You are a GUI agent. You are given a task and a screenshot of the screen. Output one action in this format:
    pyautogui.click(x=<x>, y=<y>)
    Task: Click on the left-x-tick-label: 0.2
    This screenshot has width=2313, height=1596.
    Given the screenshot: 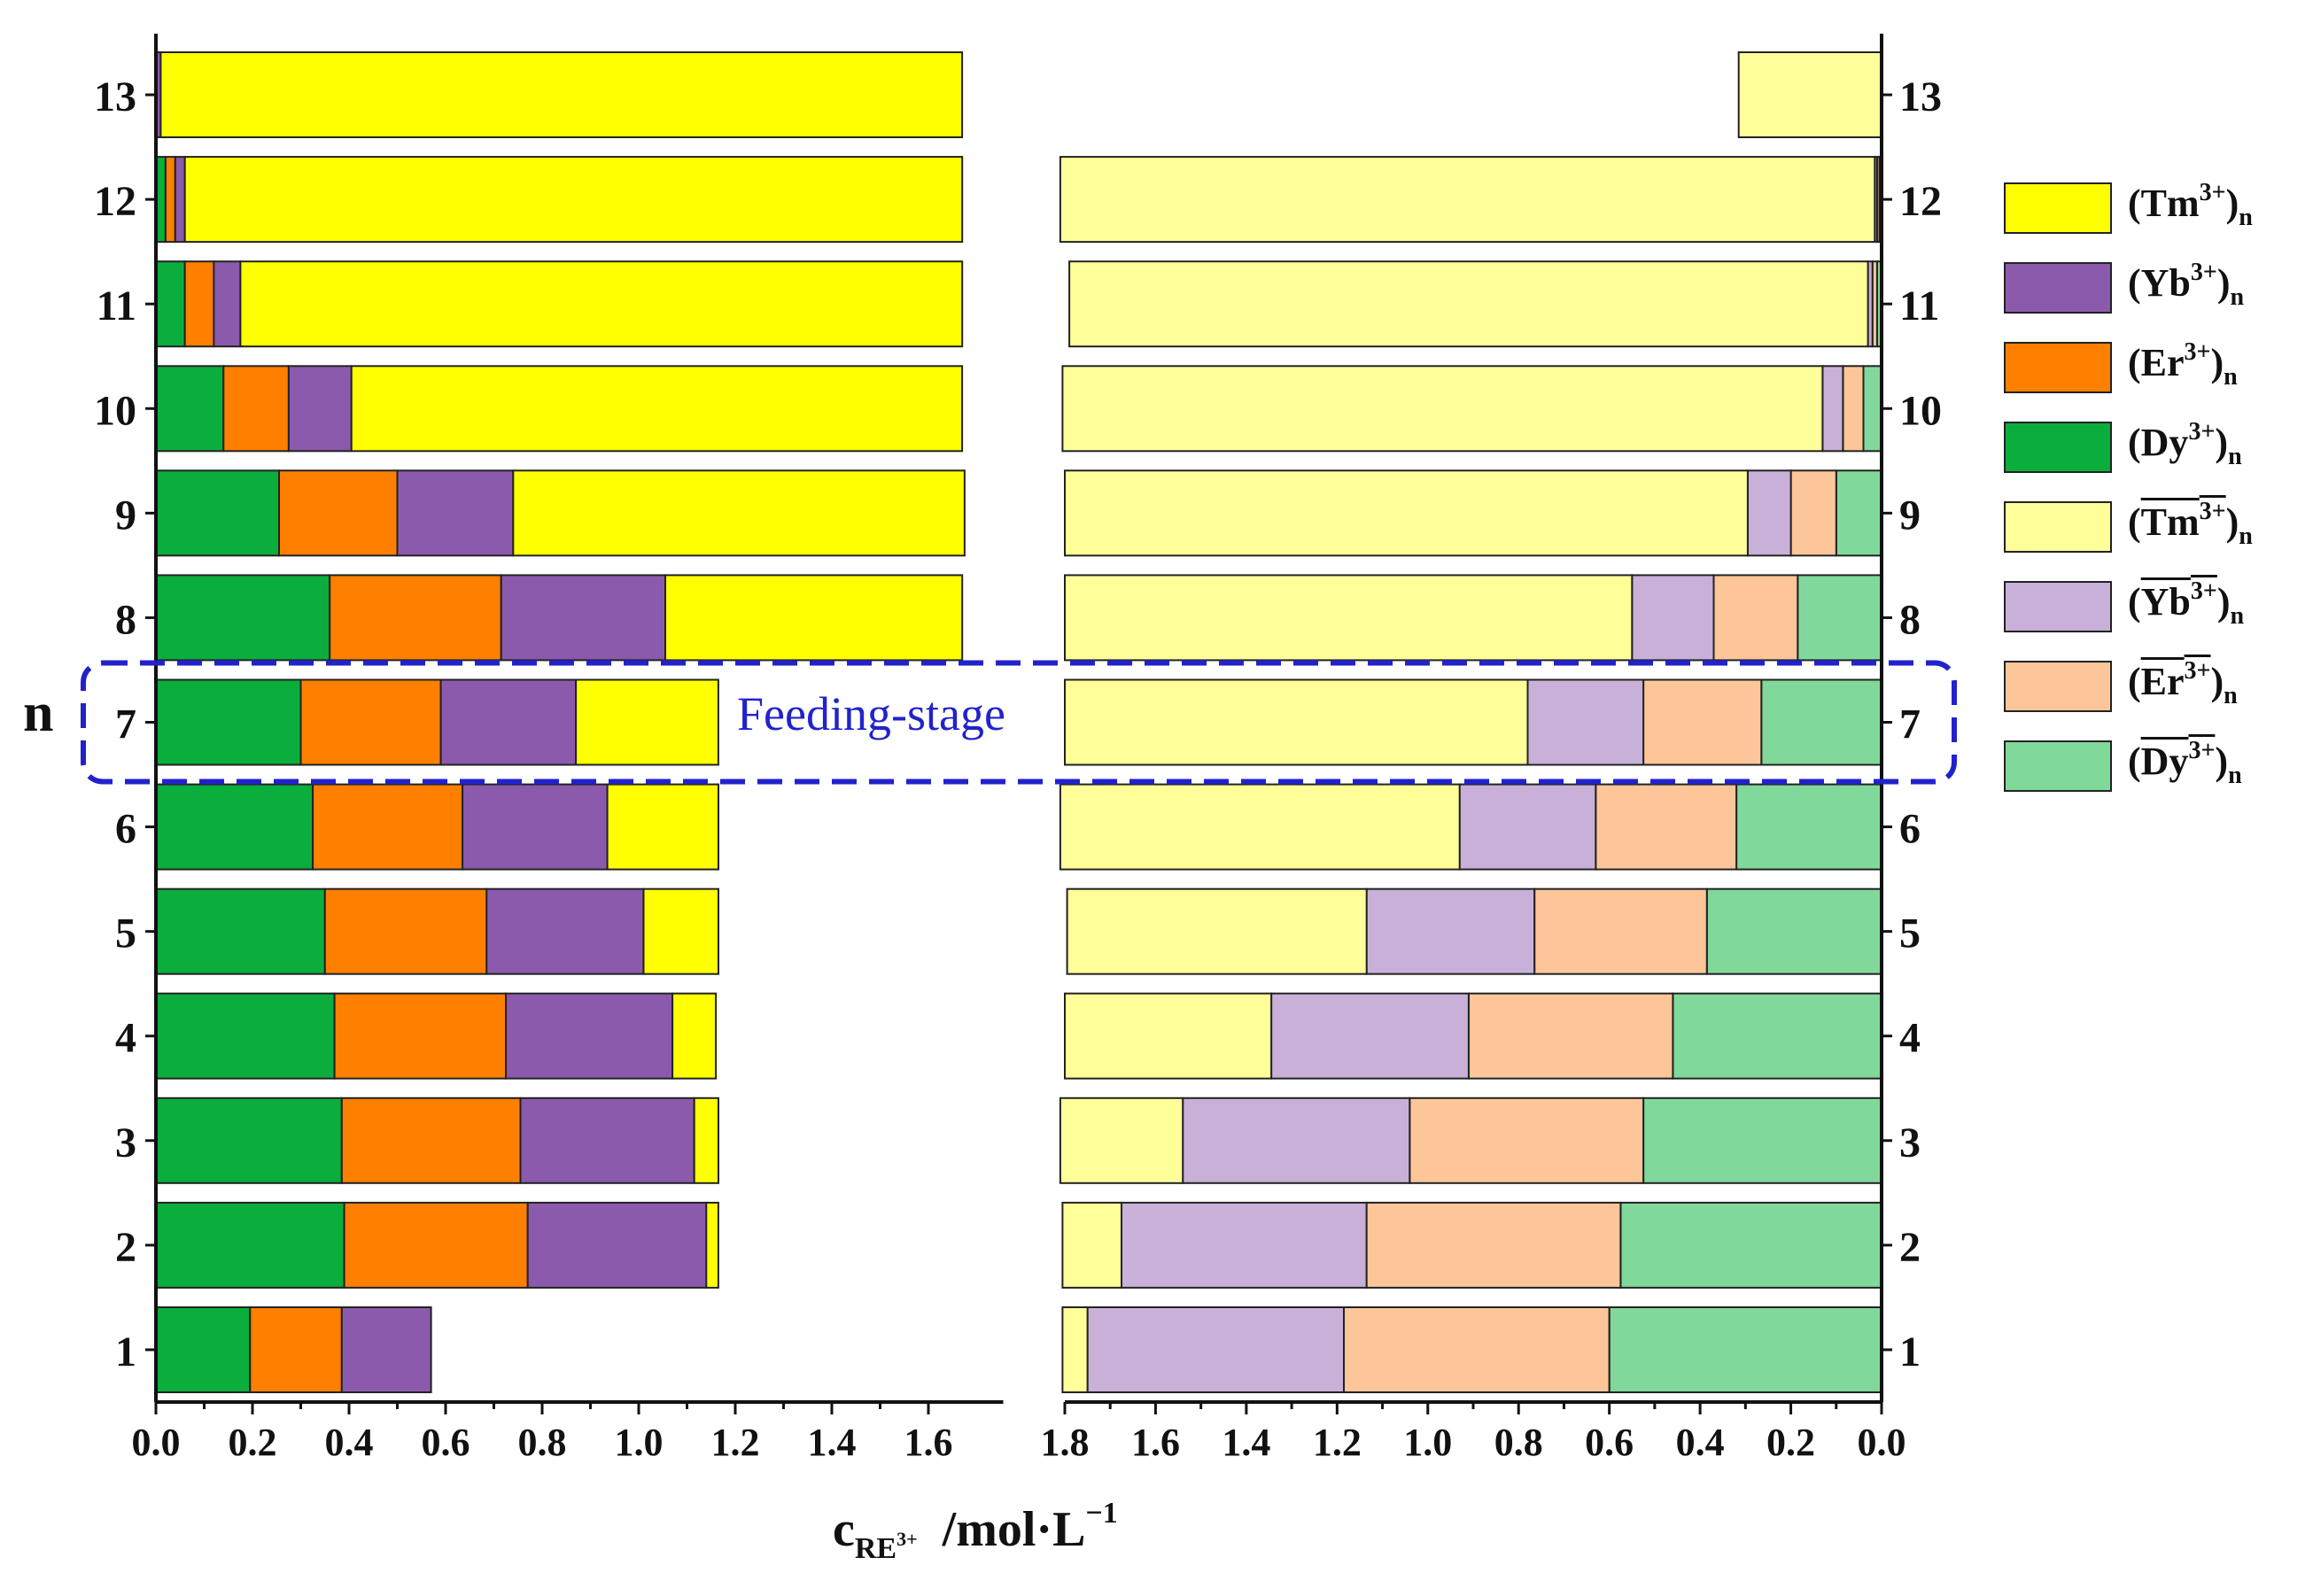 What is the action you would take?
    pyautogui.click(x=253, y=1442)
    